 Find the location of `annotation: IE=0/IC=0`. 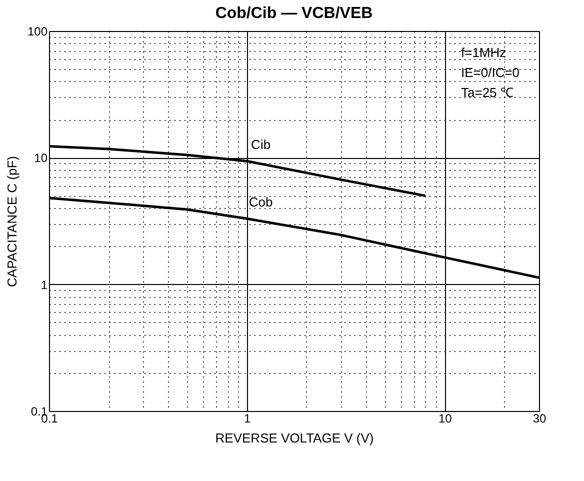

annotation: IE=0/IC=0 is located at coordinates (490, 72).